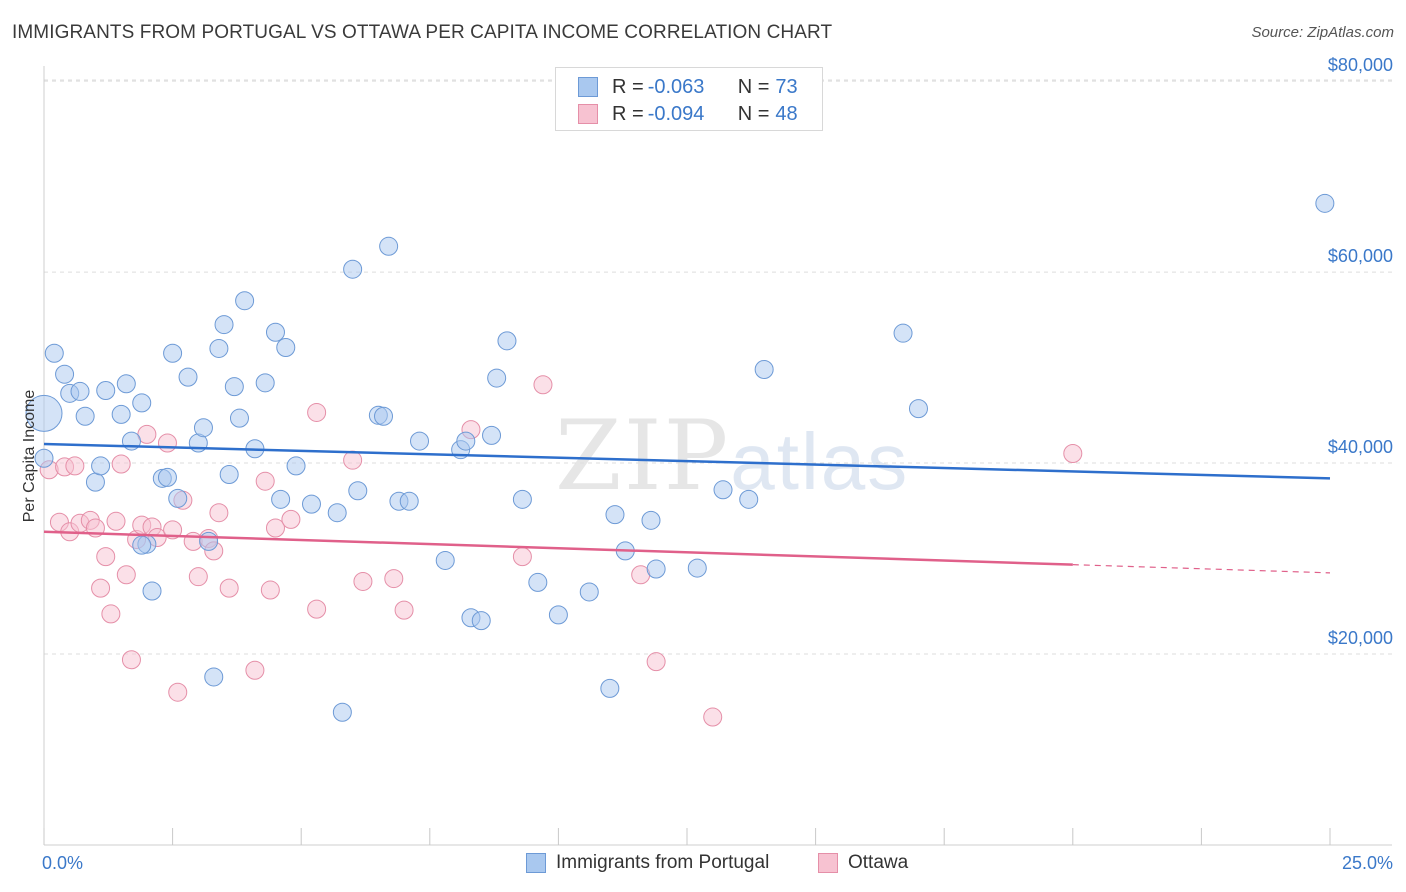 Image resolution: width=1406 pixels, height=892 pixels. What do you see at coordinates (753, 113) in the screenshot?
I see `legend-n-label: N =` at bounding box center [753, 113].